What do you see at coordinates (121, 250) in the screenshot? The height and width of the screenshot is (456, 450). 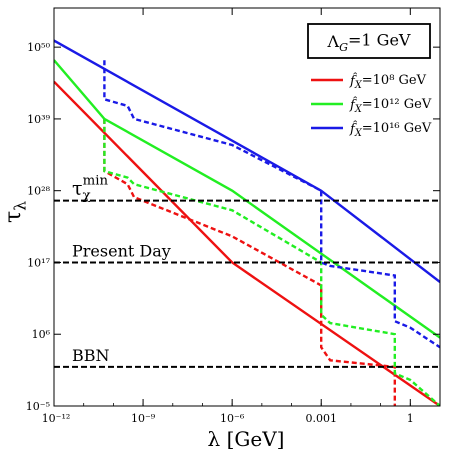 I see `reference-line-label: Present Day` at bounding box center [121, 250].